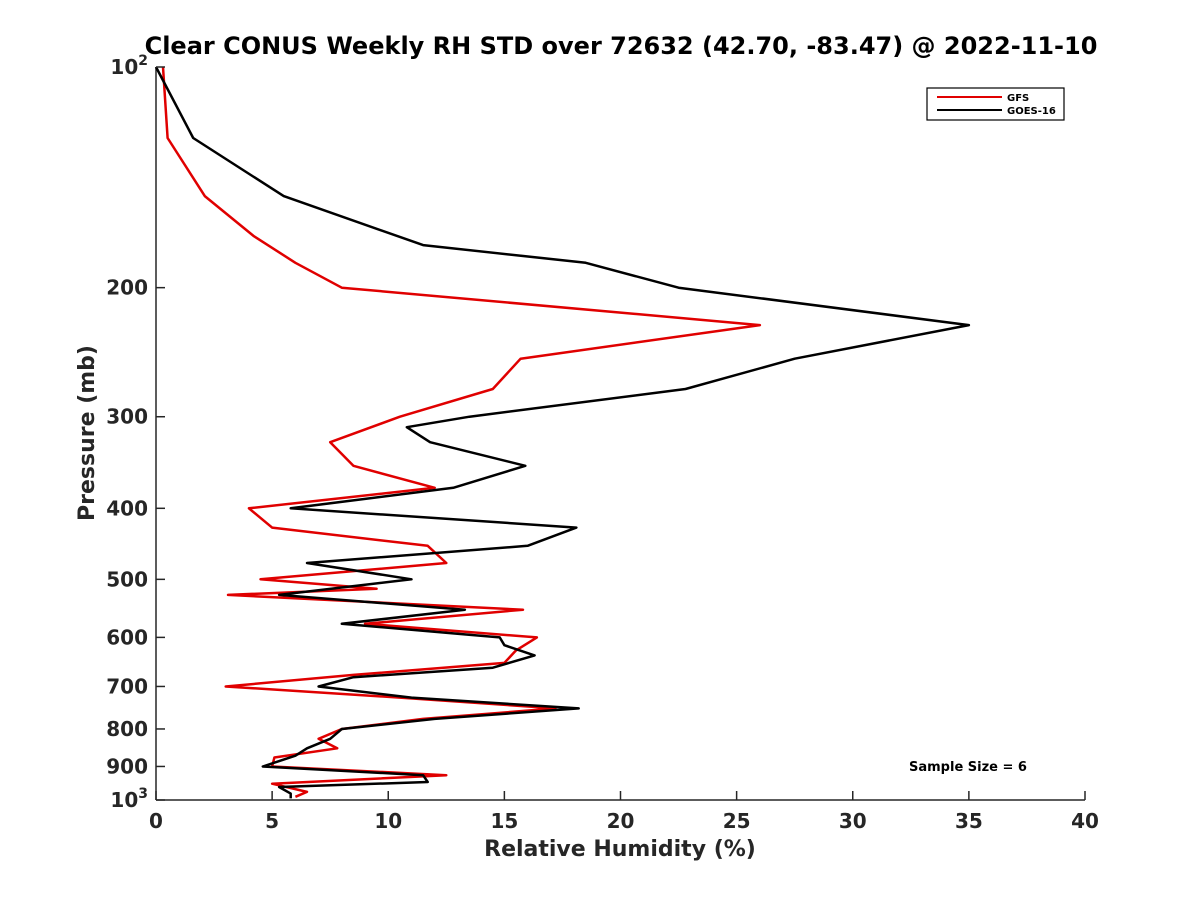 This screenshot has height=900, width=1200. Describe the element at coordinates (129, 66) in the screenshot. I see `y-tick-label: 10²` at that location.